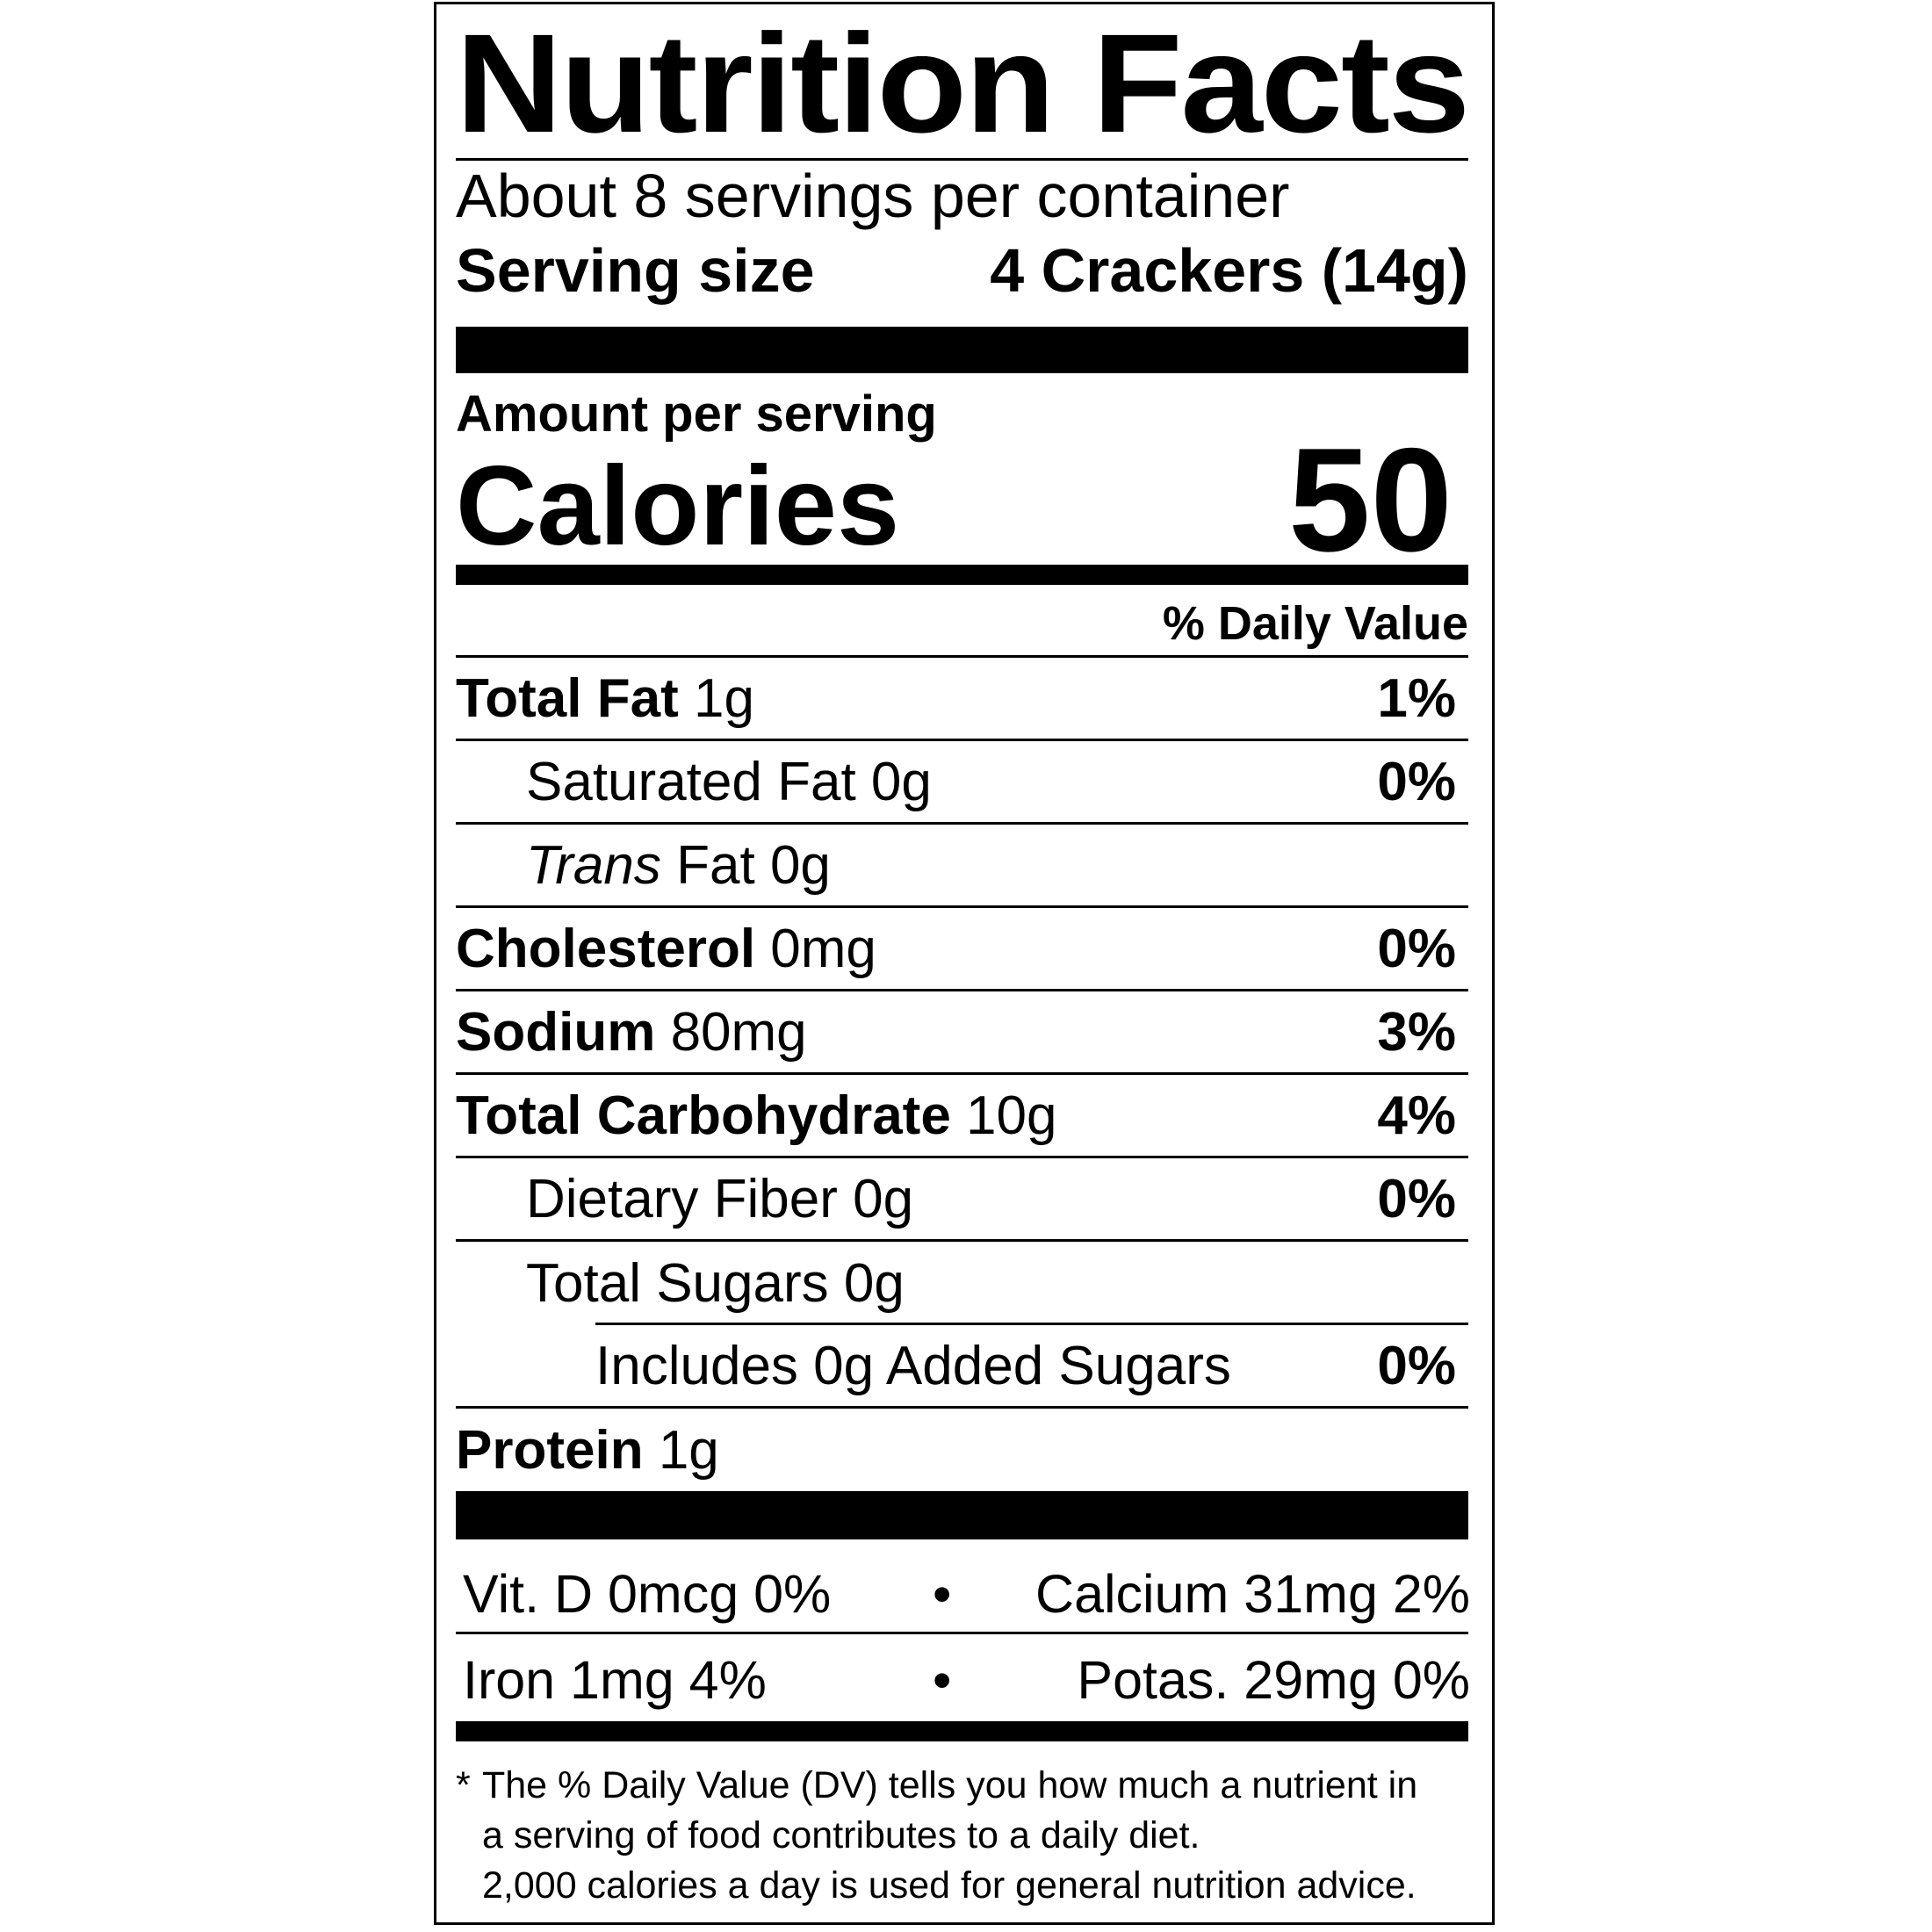 The width and height of the screenshot is (1932, 1932). Describe the element at coordinates (1416, 1032) in the screenshot. I see `nutrient-dv: 3%` at that location.